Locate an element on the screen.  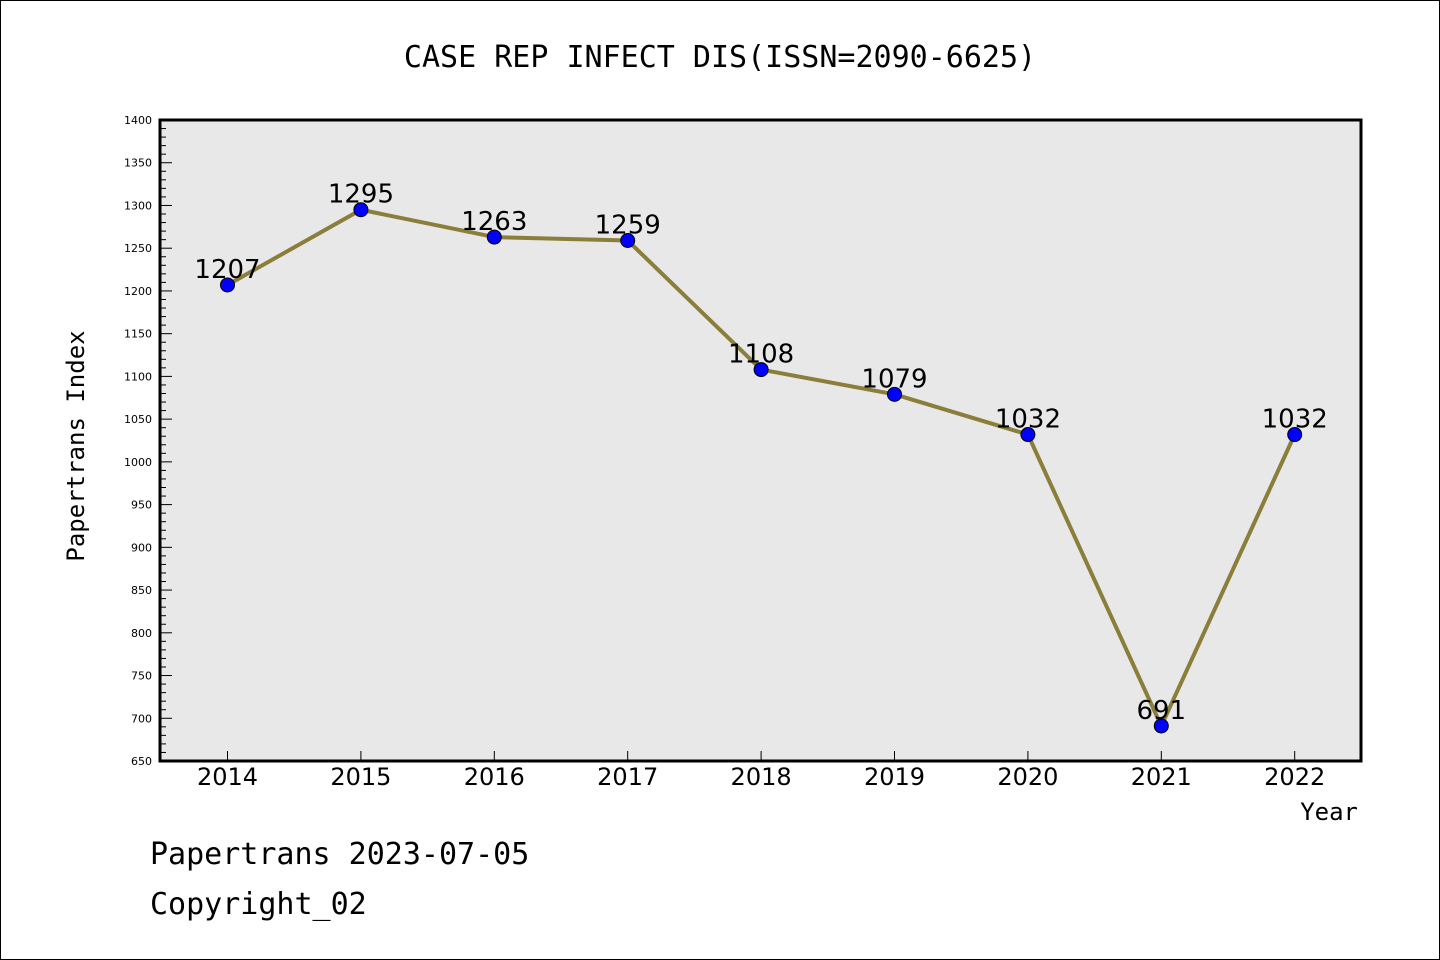
x-tick-label: 2022 is located at coordinates (1294, 777).